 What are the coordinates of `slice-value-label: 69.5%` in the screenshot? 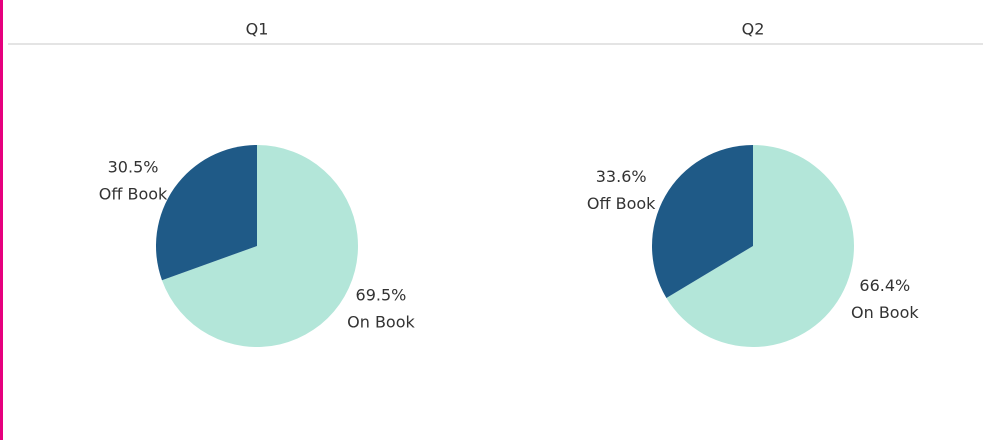 It's located at (381, 294).